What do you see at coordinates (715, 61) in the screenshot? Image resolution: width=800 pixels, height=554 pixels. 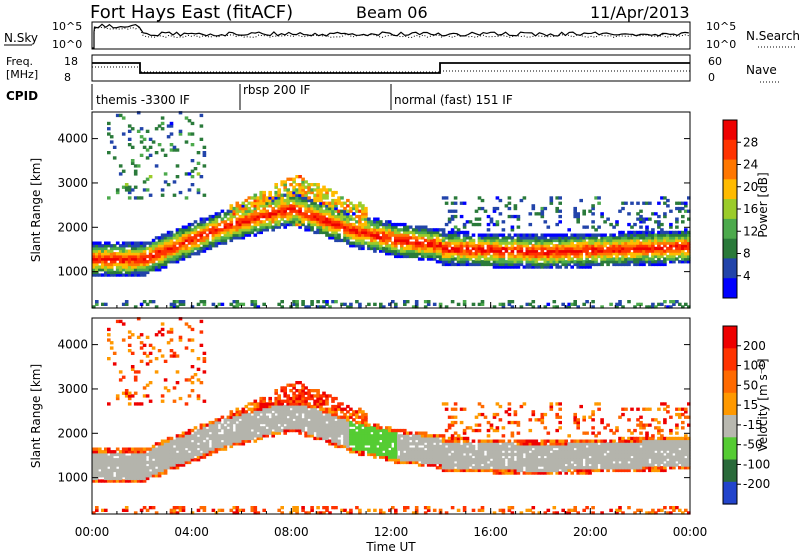 I see `nave-tick-high: 60` at bounding box center [715, 61].